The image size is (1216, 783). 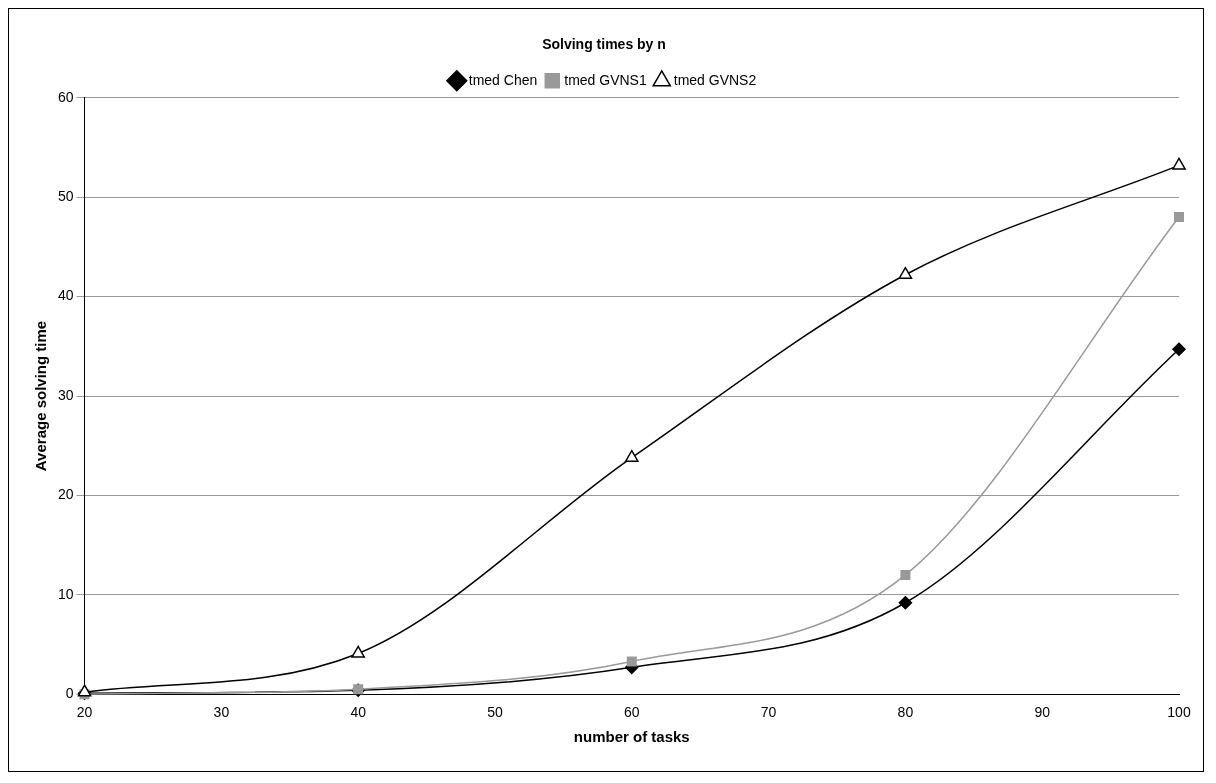 What do you see at coordinates (65, 494) in the screenshot?
I see `y-tick-label: 20` at bounding box center [65, 494].